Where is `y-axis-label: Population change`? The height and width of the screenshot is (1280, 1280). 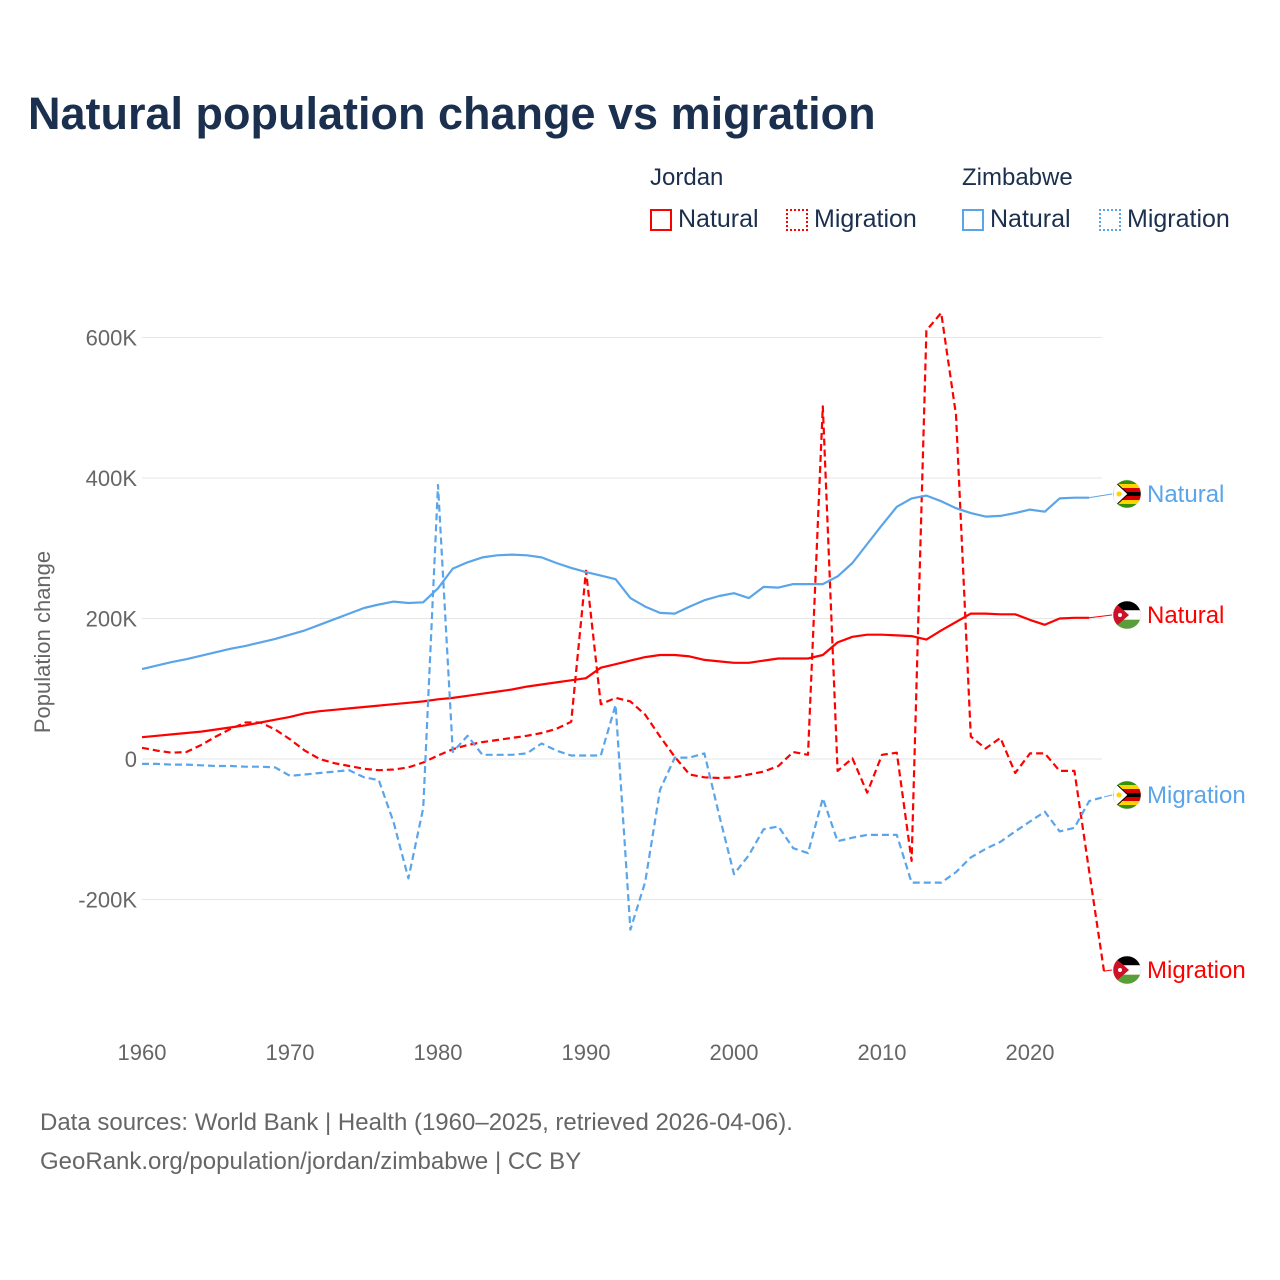
y-axis-label: Population change is located at coordinates (42, 642).